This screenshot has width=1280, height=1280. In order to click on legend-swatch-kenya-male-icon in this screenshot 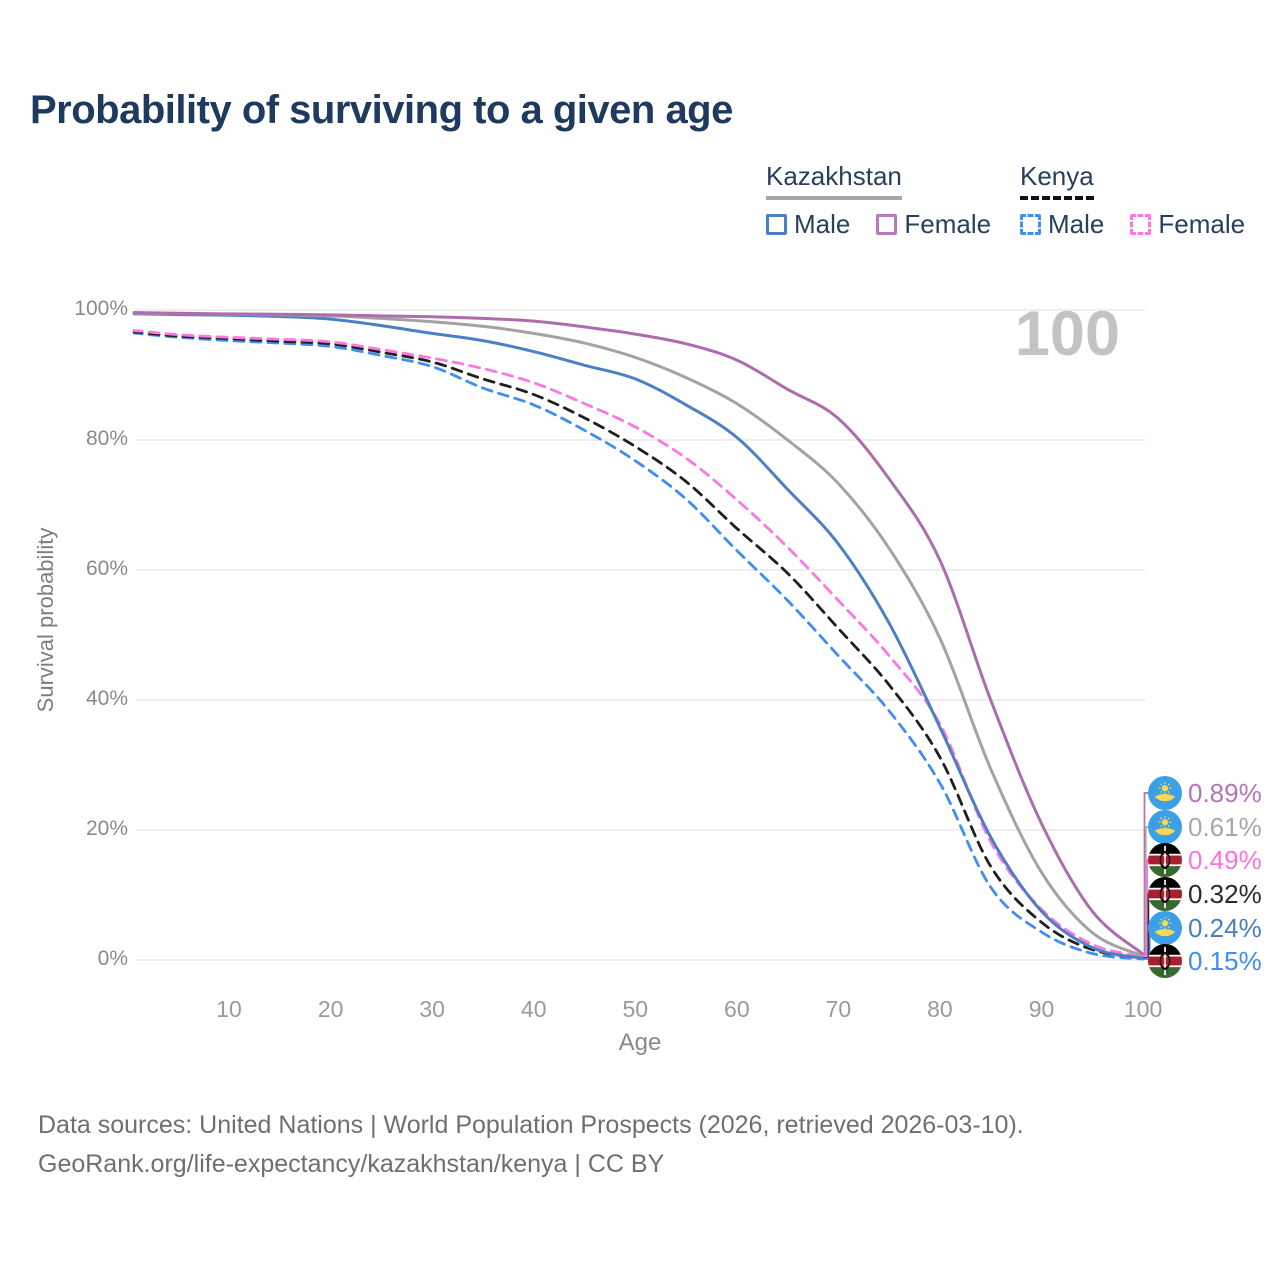, I will do `click(1030, 224)`.